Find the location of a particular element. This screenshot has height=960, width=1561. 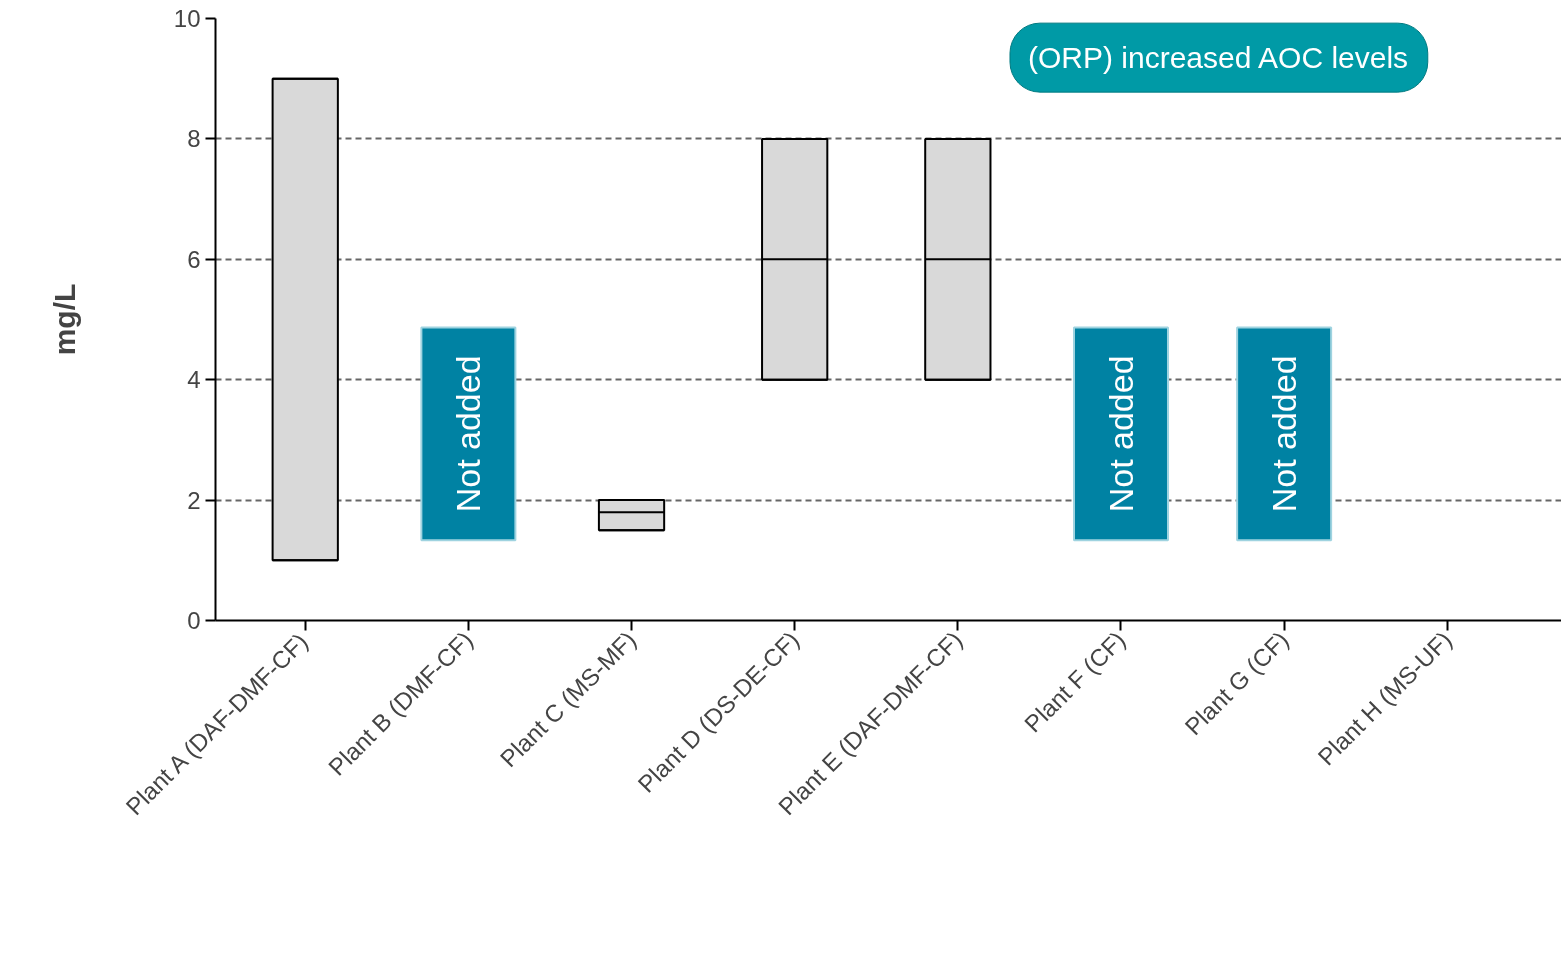

y-axis-title: mg/L is located at coordinates (64, 319).